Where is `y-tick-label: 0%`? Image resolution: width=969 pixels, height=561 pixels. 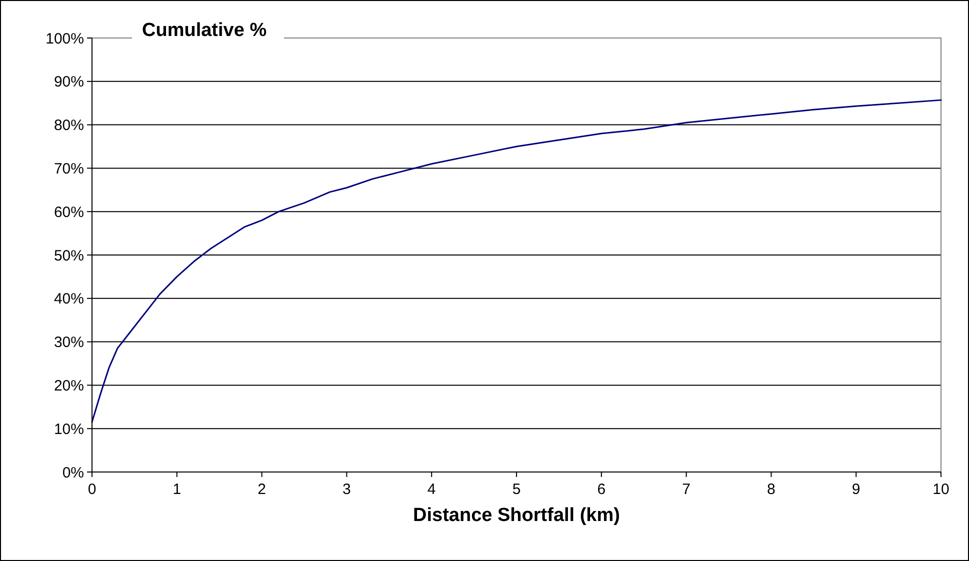 y-tick-label: 0% is located at coordinates (73, 473).